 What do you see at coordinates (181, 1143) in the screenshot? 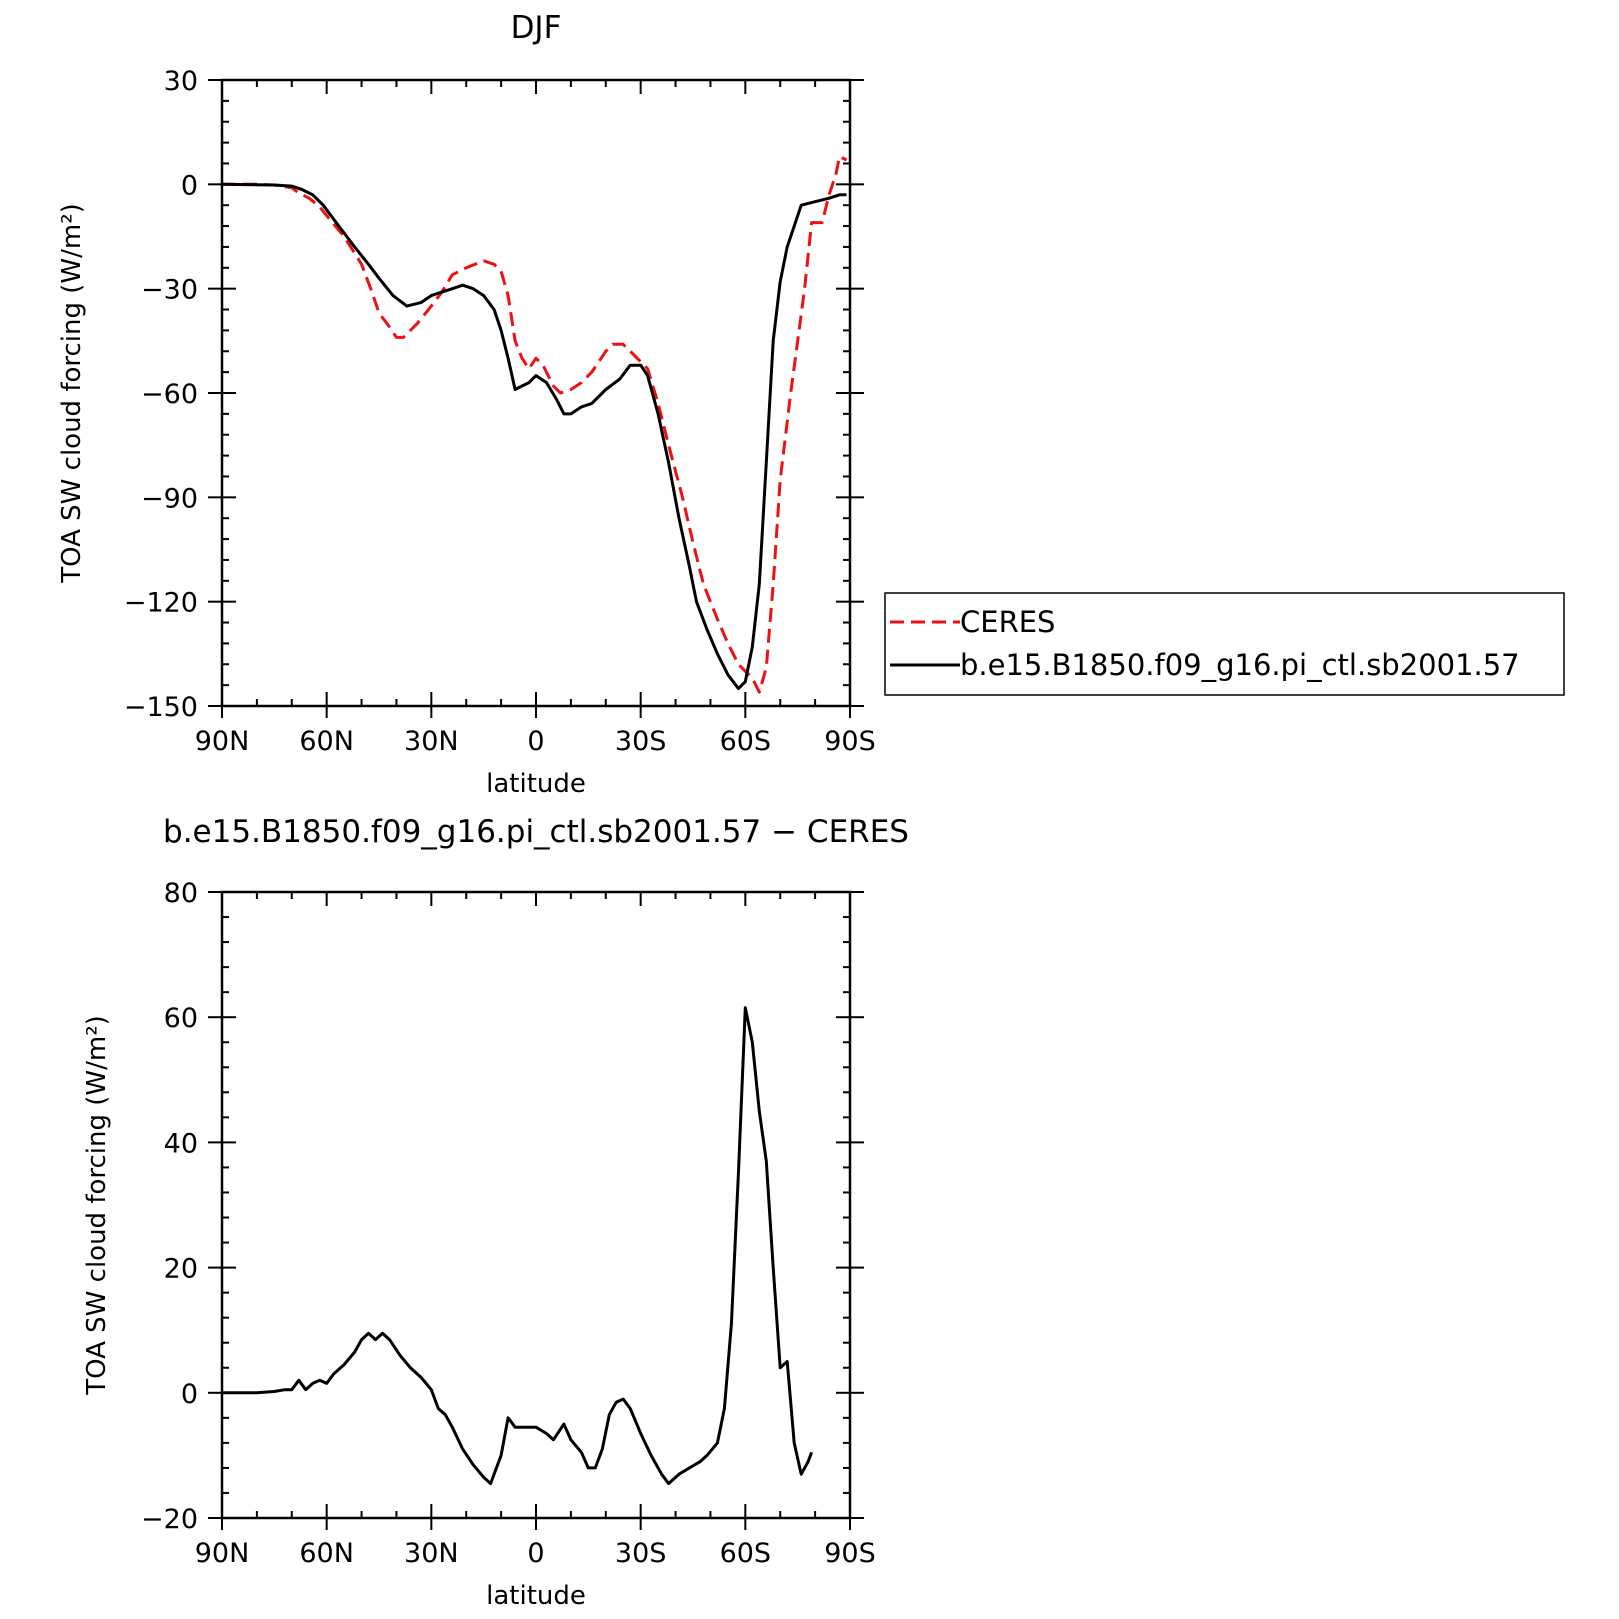
I see `y-tick-label: 40` at bounding box center [181, 1143].